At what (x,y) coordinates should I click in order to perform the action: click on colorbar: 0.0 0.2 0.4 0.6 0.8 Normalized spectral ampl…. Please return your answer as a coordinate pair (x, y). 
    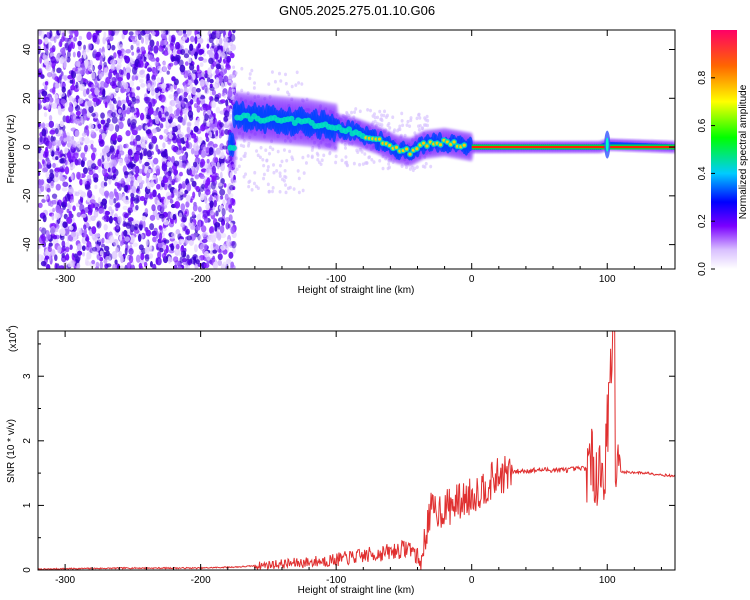
    Looking at the image, I should click on (723, 153).